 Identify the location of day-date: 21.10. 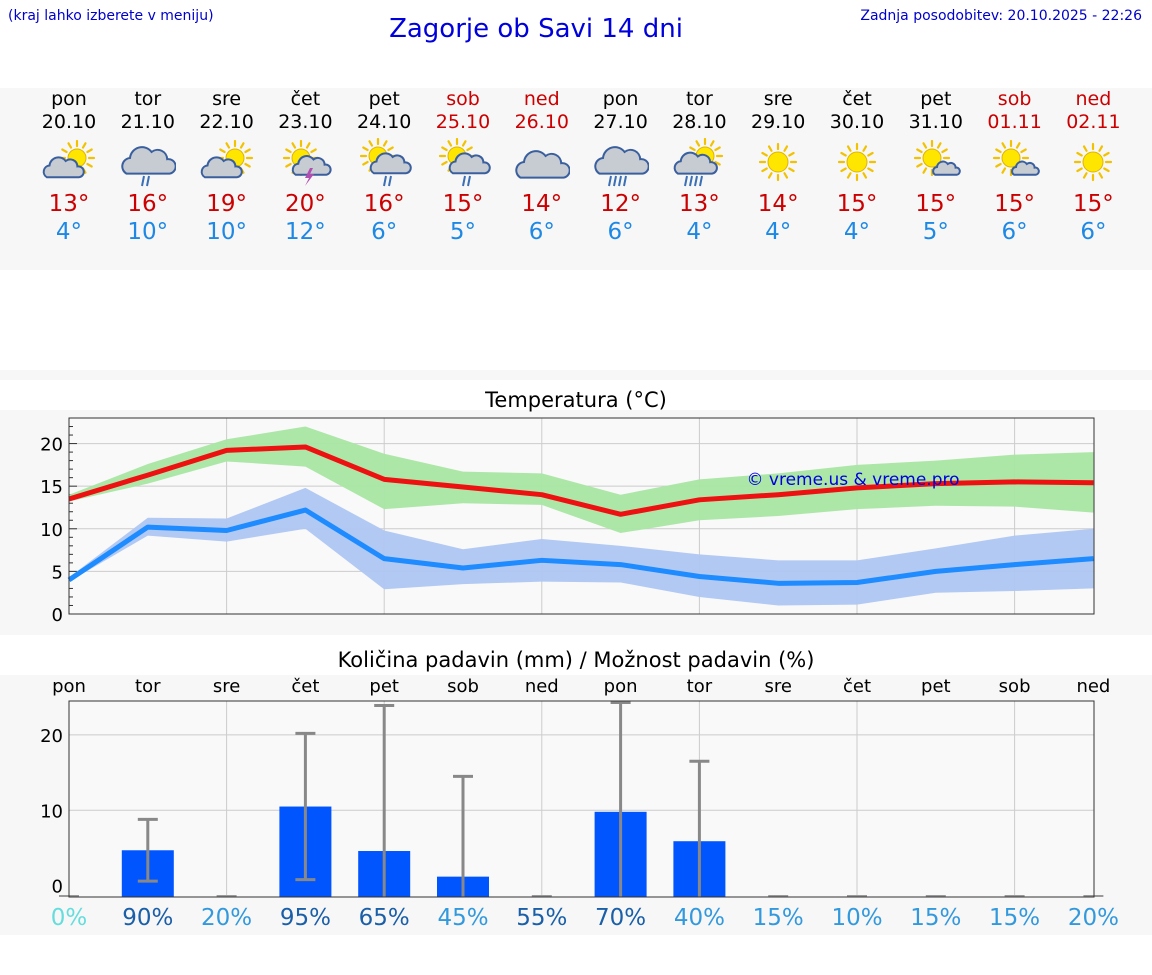
(147, 122).